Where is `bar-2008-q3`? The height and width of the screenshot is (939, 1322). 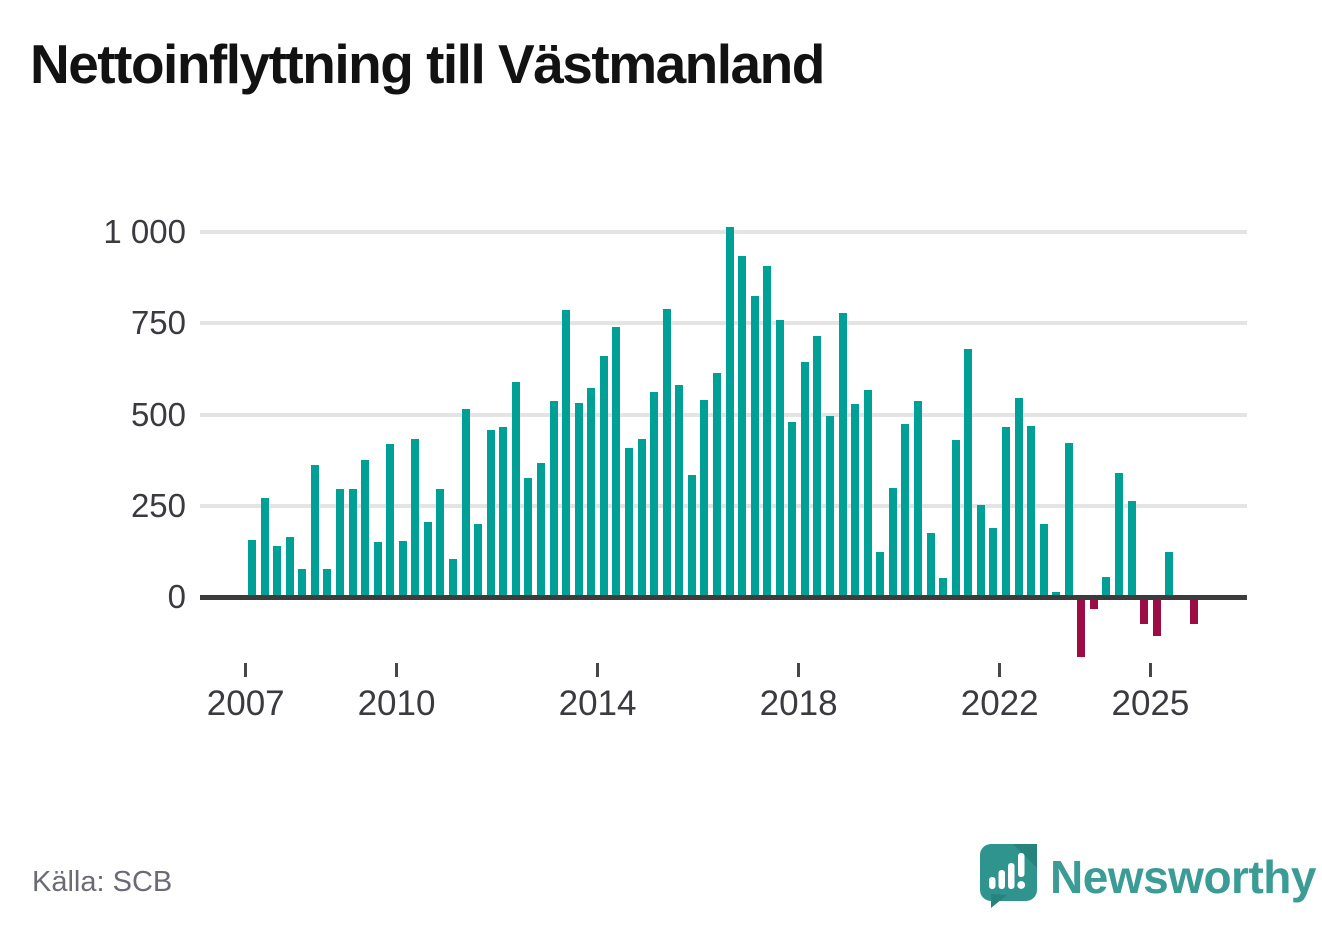
bar-2008-q3 is located at coordinates (327, 582).